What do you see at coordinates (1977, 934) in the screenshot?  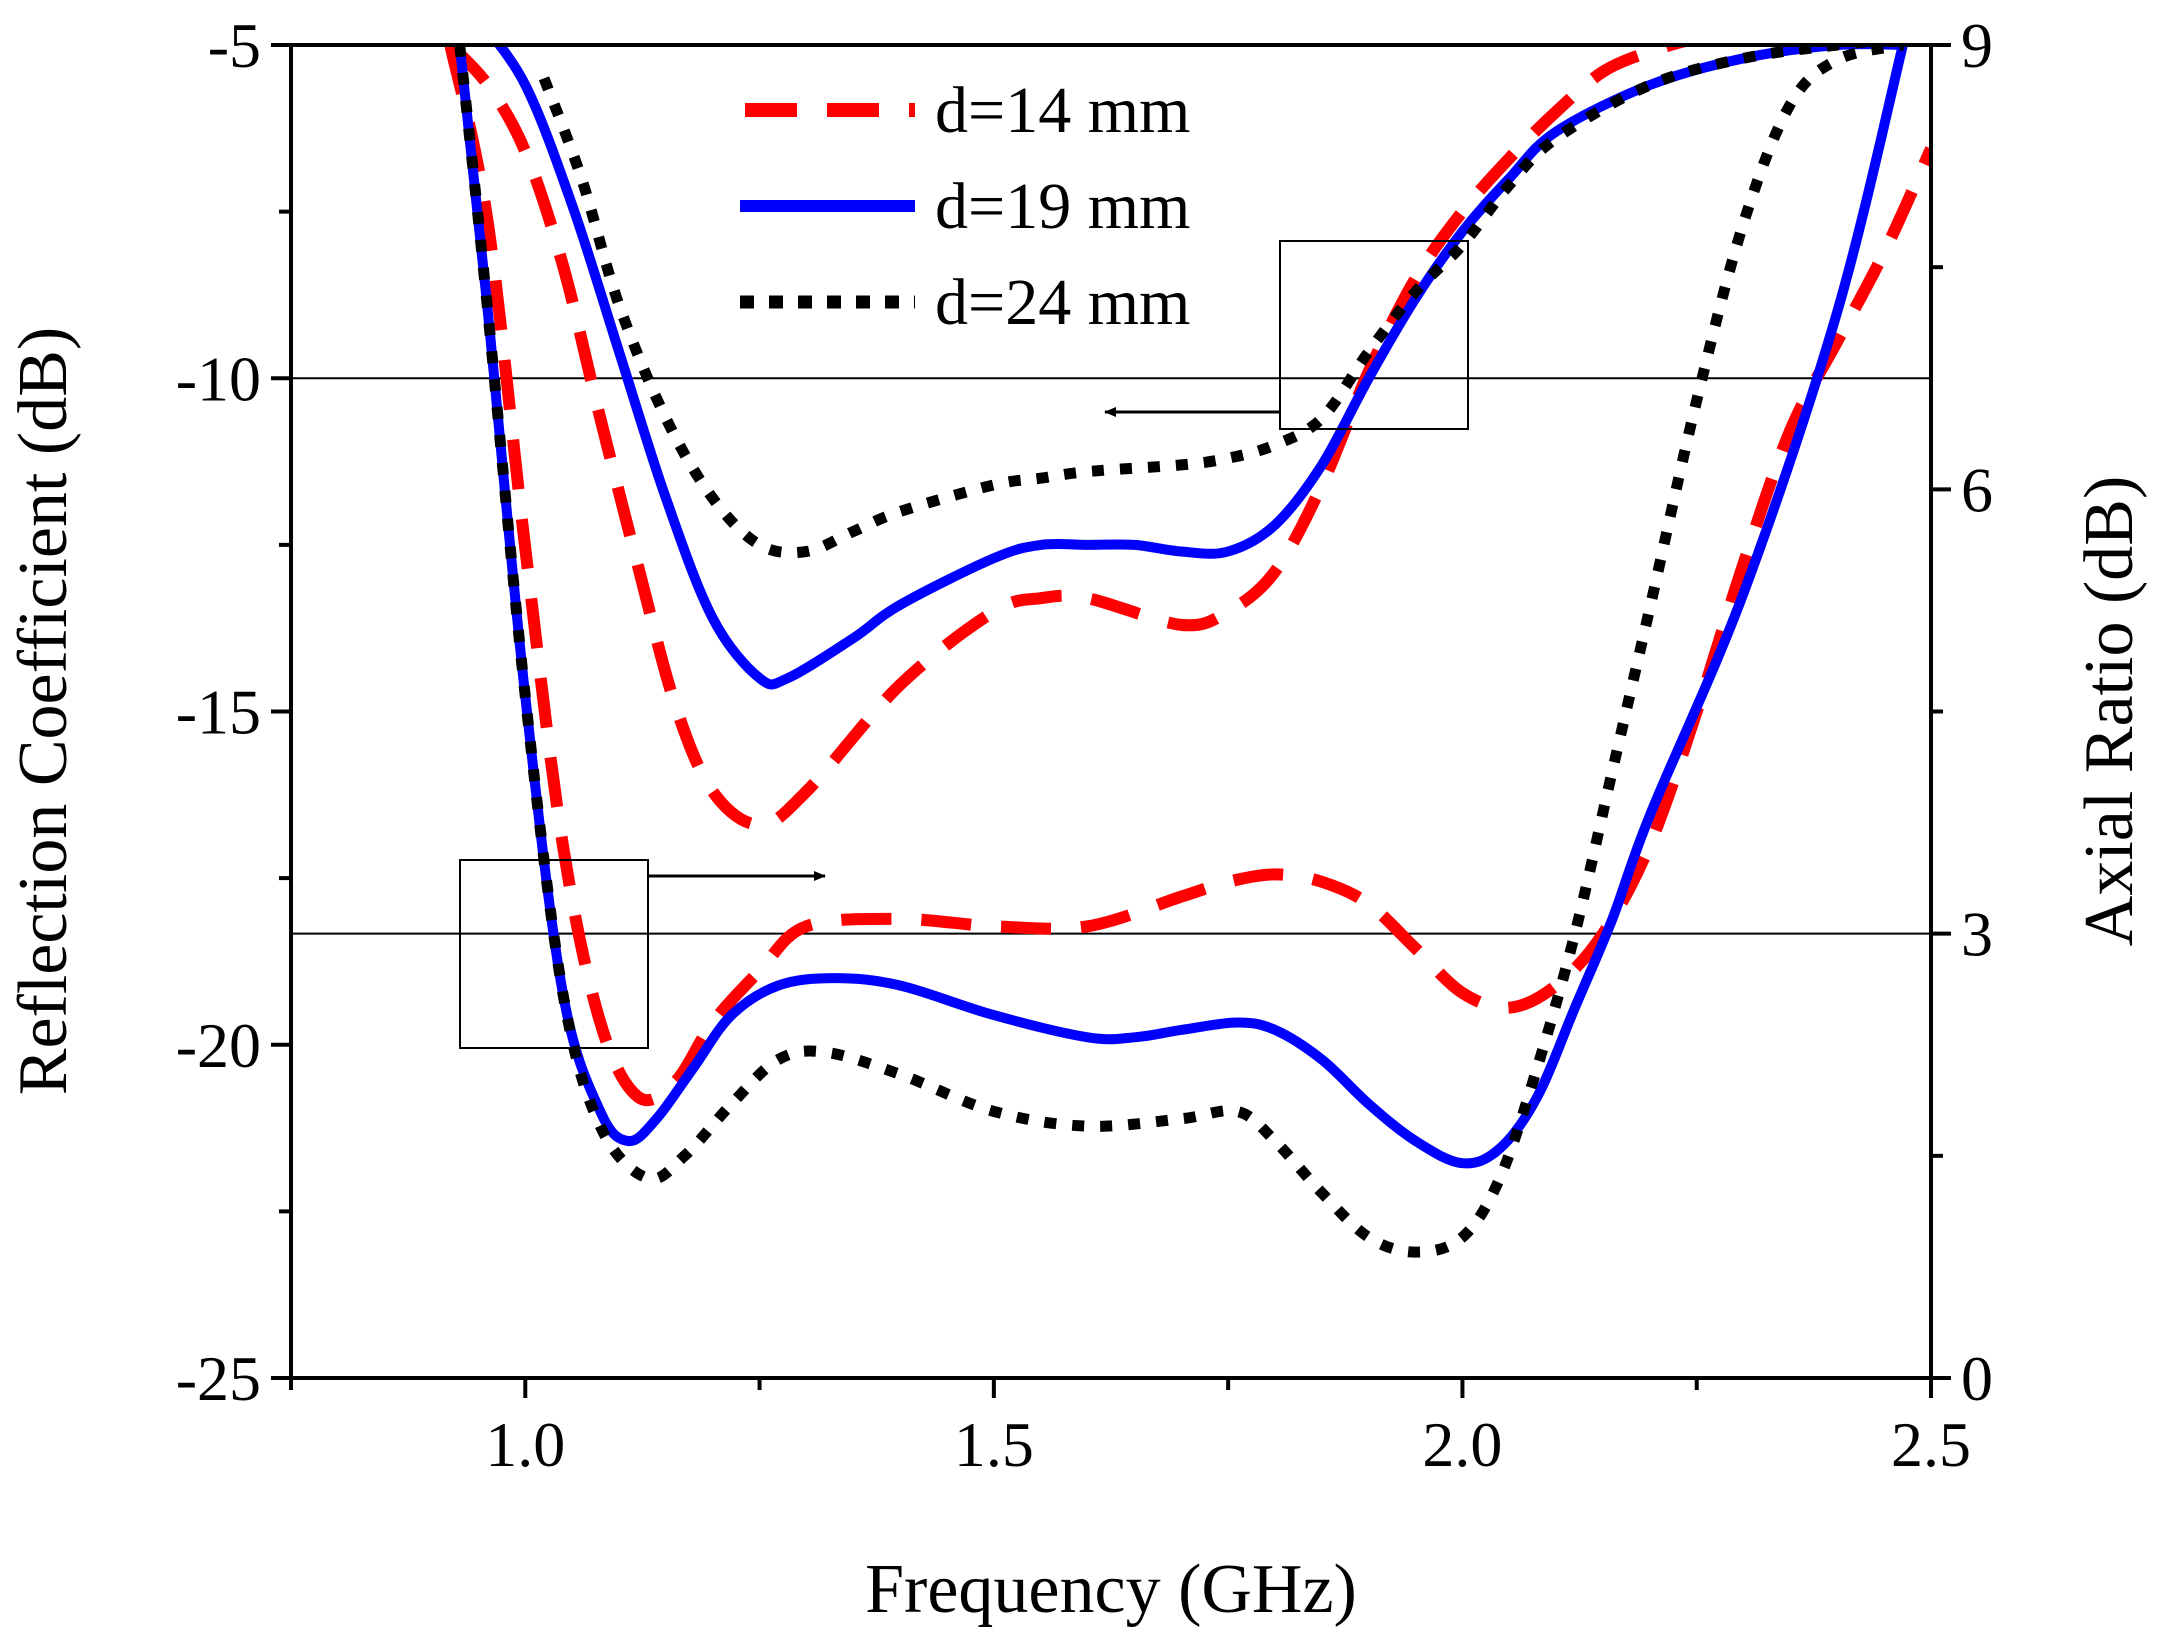 I see `y-right-tick-label: 3` at bounding box center [1977, 934].